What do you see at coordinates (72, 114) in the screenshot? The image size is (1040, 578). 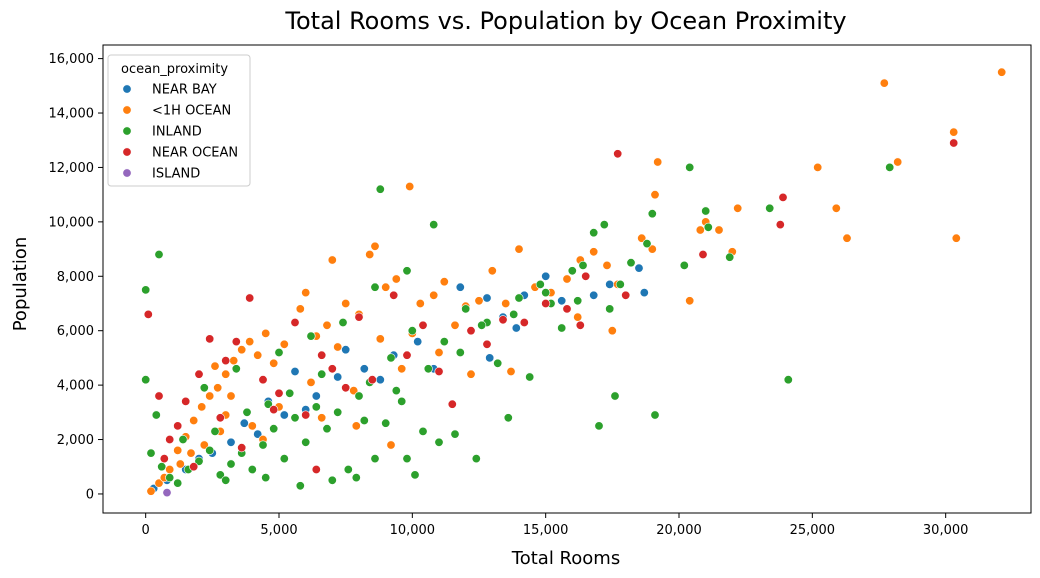 I see `y-tick-label: 14,000` at bounding box center [72, 114].